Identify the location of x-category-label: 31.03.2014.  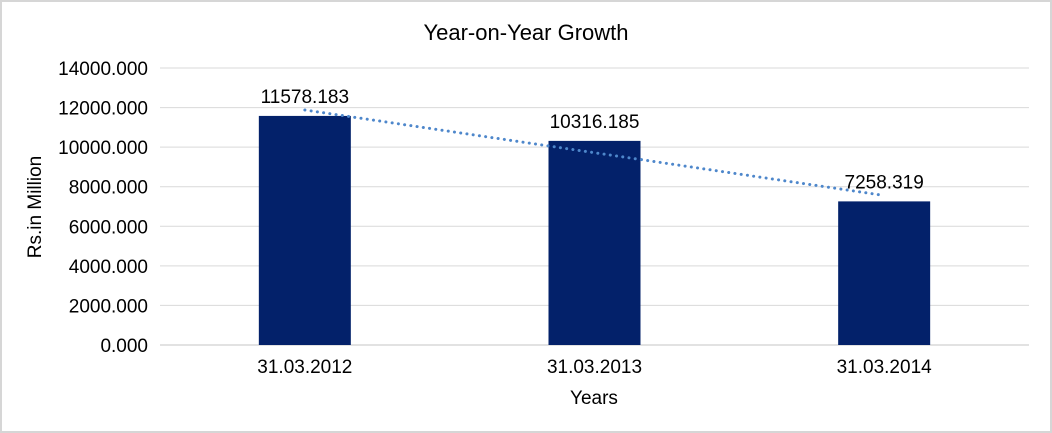
(885, 367).